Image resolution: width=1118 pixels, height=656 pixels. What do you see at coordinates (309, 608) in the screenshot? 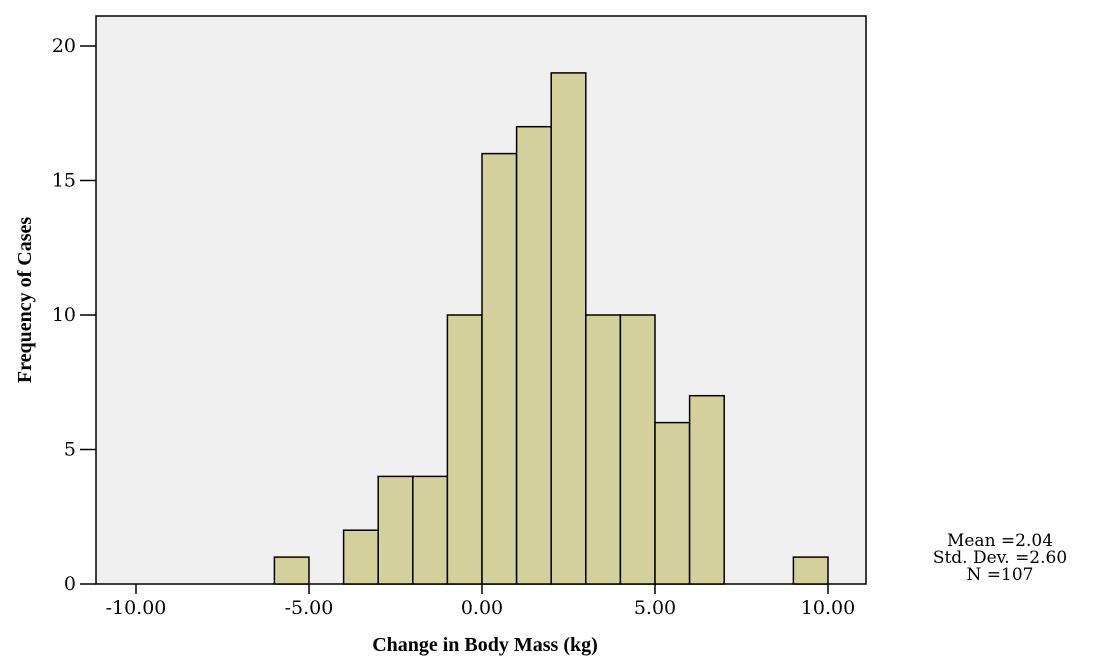
I see `x-tick-label: -5.00` at bounding box center [309, 608].